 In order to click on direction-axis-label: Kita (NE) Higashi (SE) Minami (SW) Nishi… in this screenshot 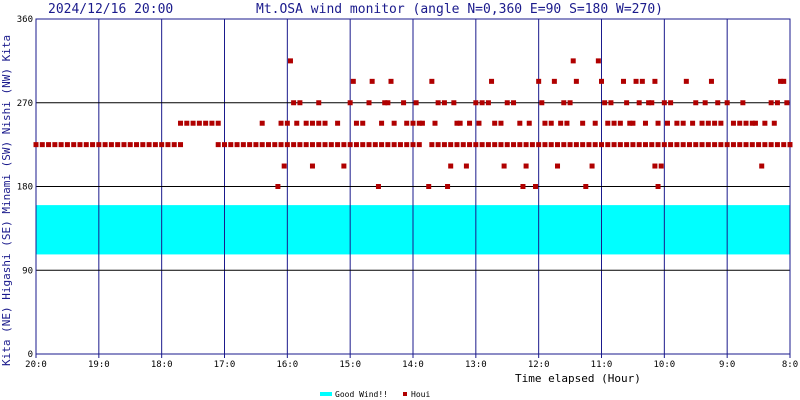, I will do `click(6, 200)`.